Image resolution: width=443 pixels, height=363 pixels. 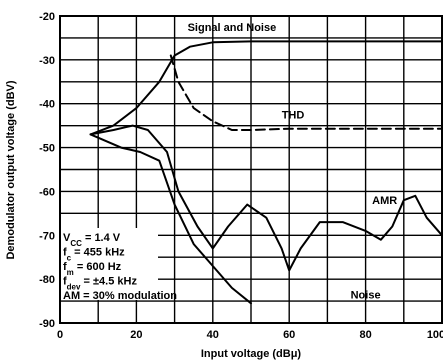 What do you see at coordinates (94, 255) in the screenshot?
I see `condition-line: fc = 455 kHz` at bounding box center [94, 255].